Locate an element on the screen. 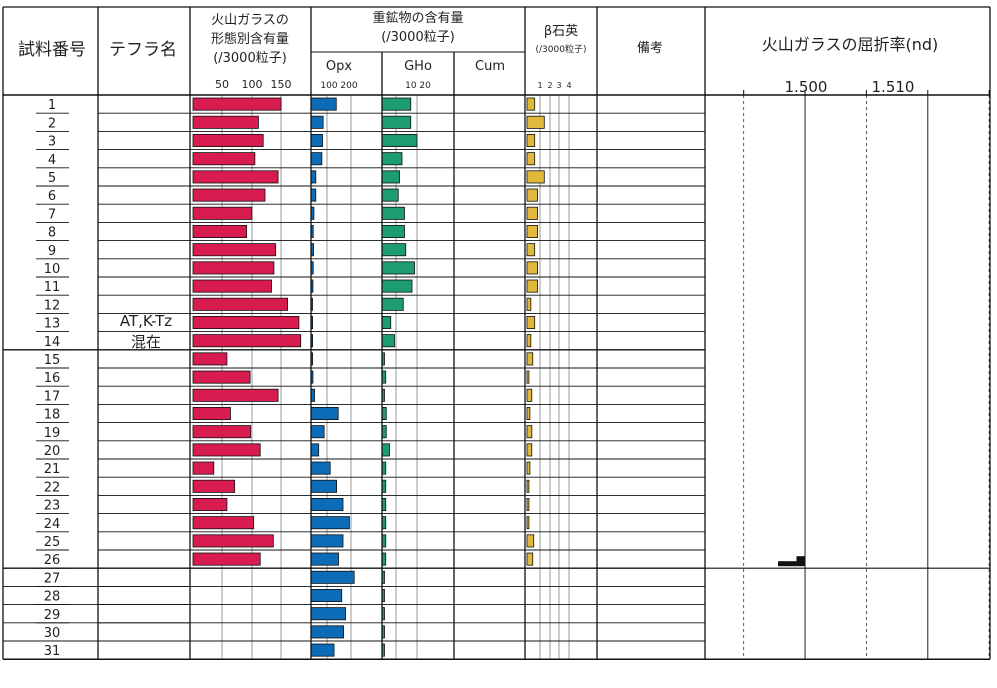 The image size is (997, 688). header-heavy-line2: (/3000粒子) is located at coordinates (418, 37).